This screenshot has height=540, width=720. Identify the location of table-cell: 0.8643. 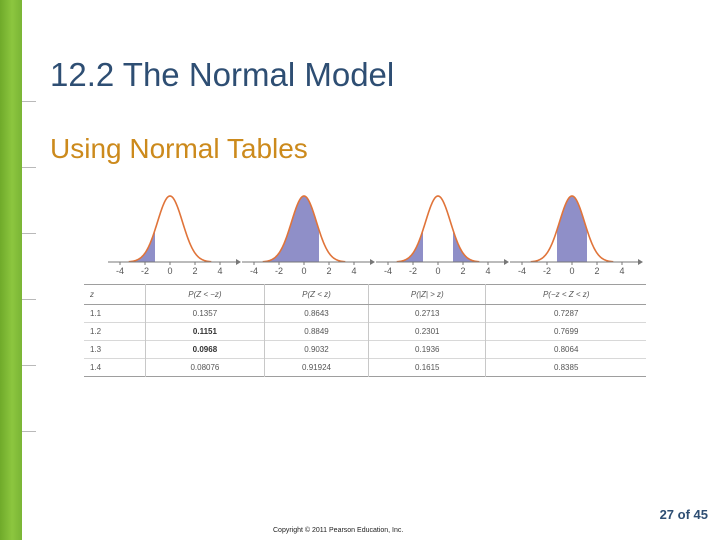
(317, 313).